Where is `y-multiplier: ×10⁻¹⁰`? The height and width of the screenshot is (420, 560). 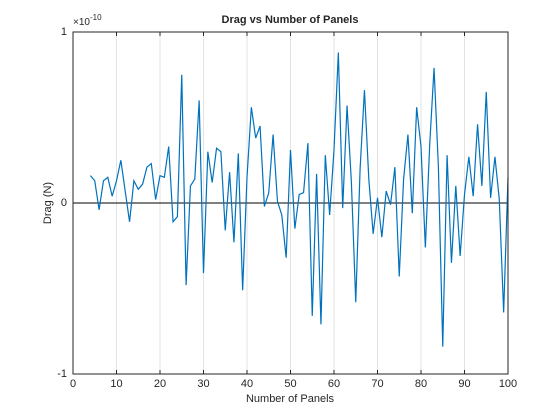 y-multiplier: ×10⁻¹⁰ is located at coordinates (87, 20).